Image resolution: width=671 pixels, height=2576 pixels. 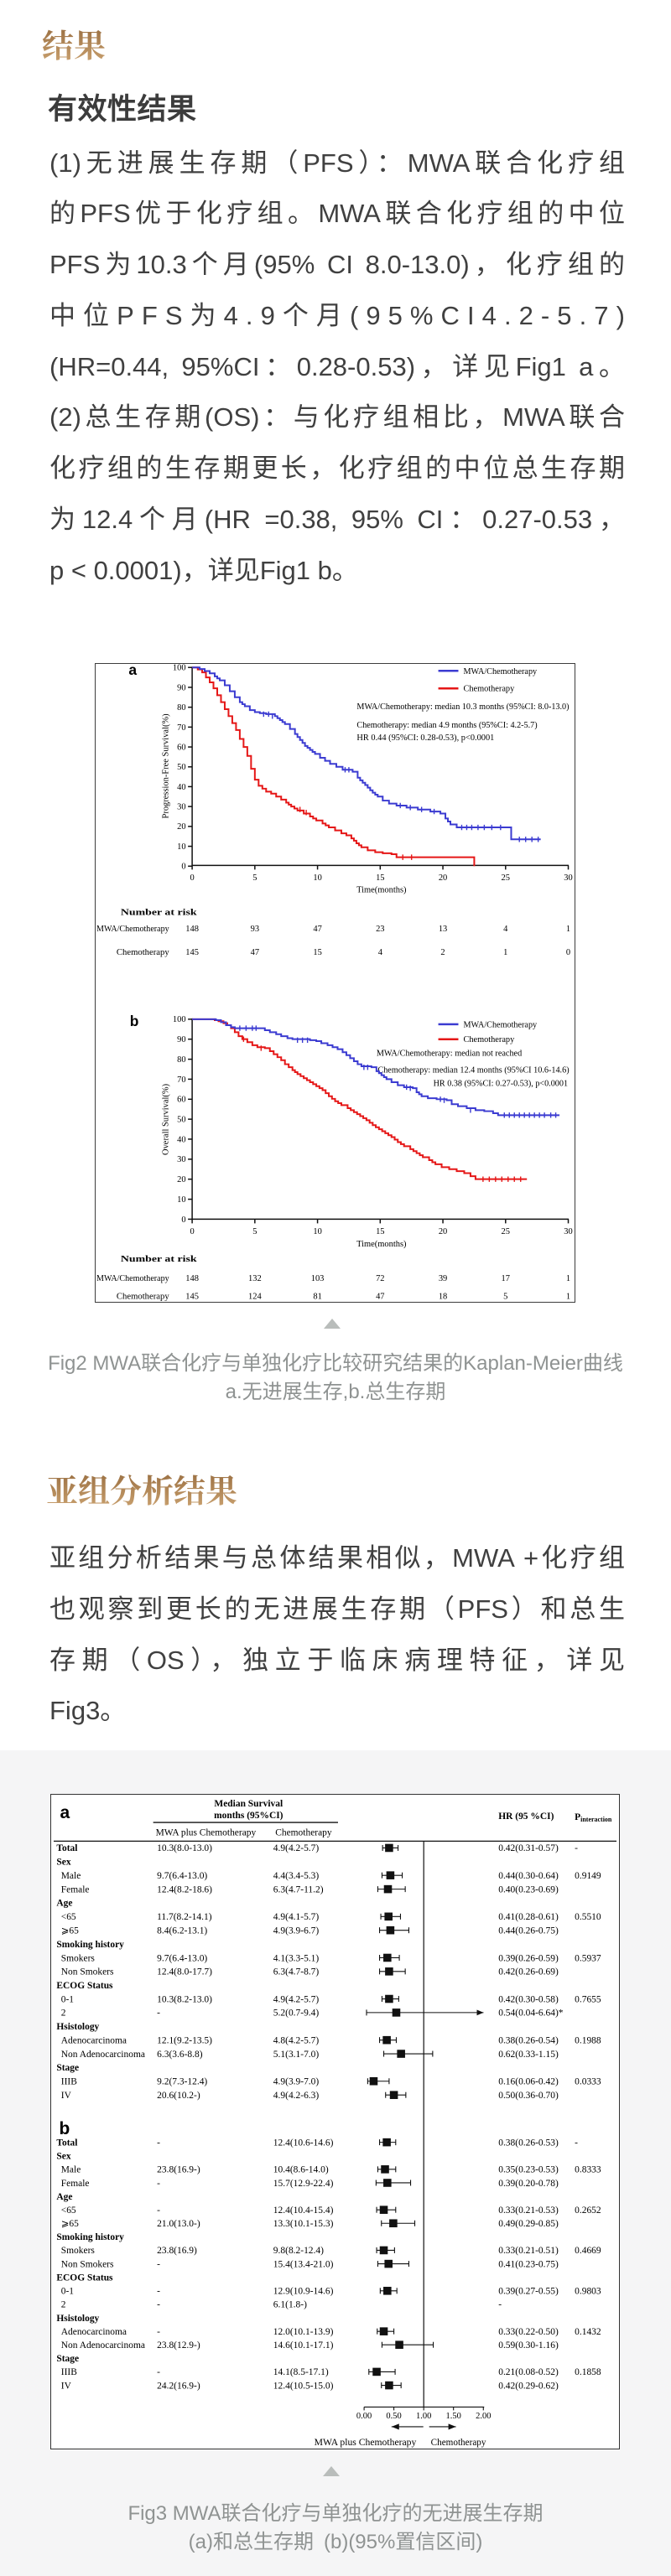 What do you see at coordinates (77, 2319) in the screenshot?
I see `svg-text: Hsistology` at bounding box center [77, 2319].